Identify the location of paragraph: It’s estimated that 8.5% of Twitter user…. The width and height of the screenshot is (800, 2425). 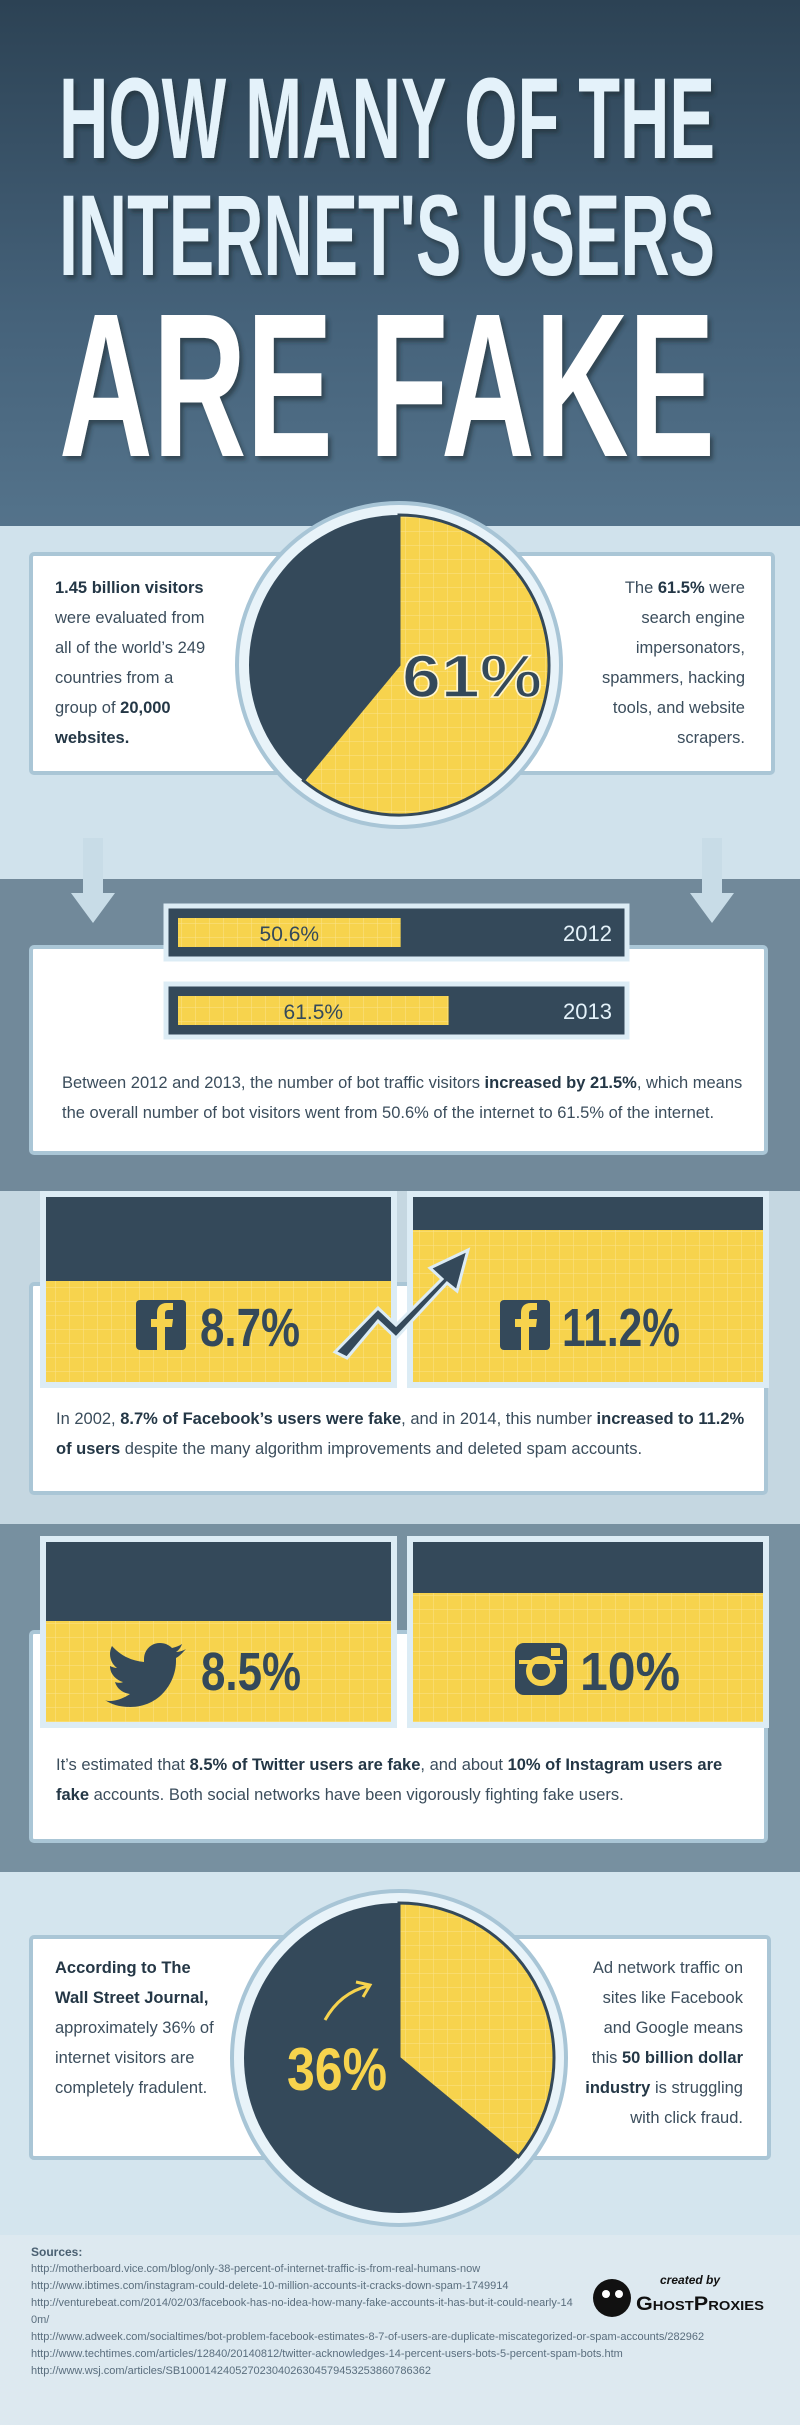
(406, 1780).